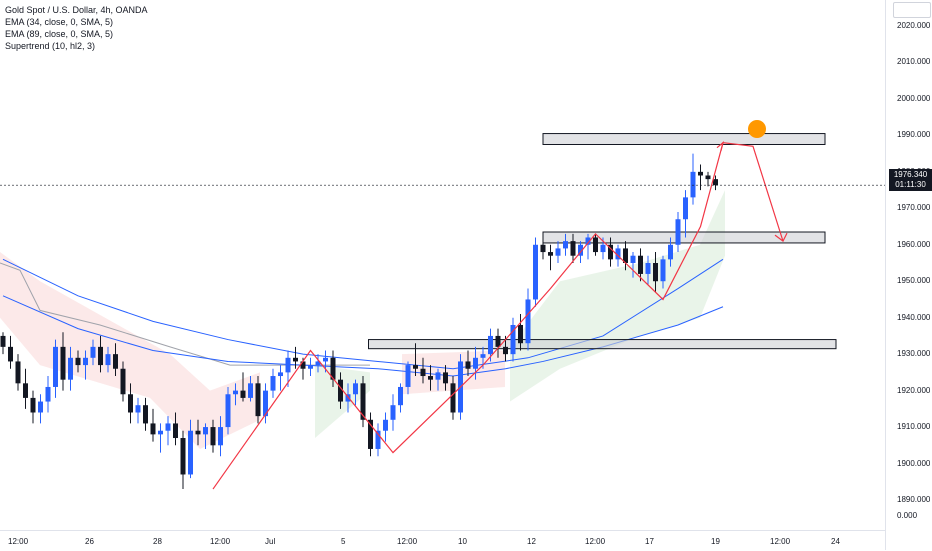 The width and height of the screenshot is (932, 551). I want to click on time-tick-label: 26, so click(89, 541).